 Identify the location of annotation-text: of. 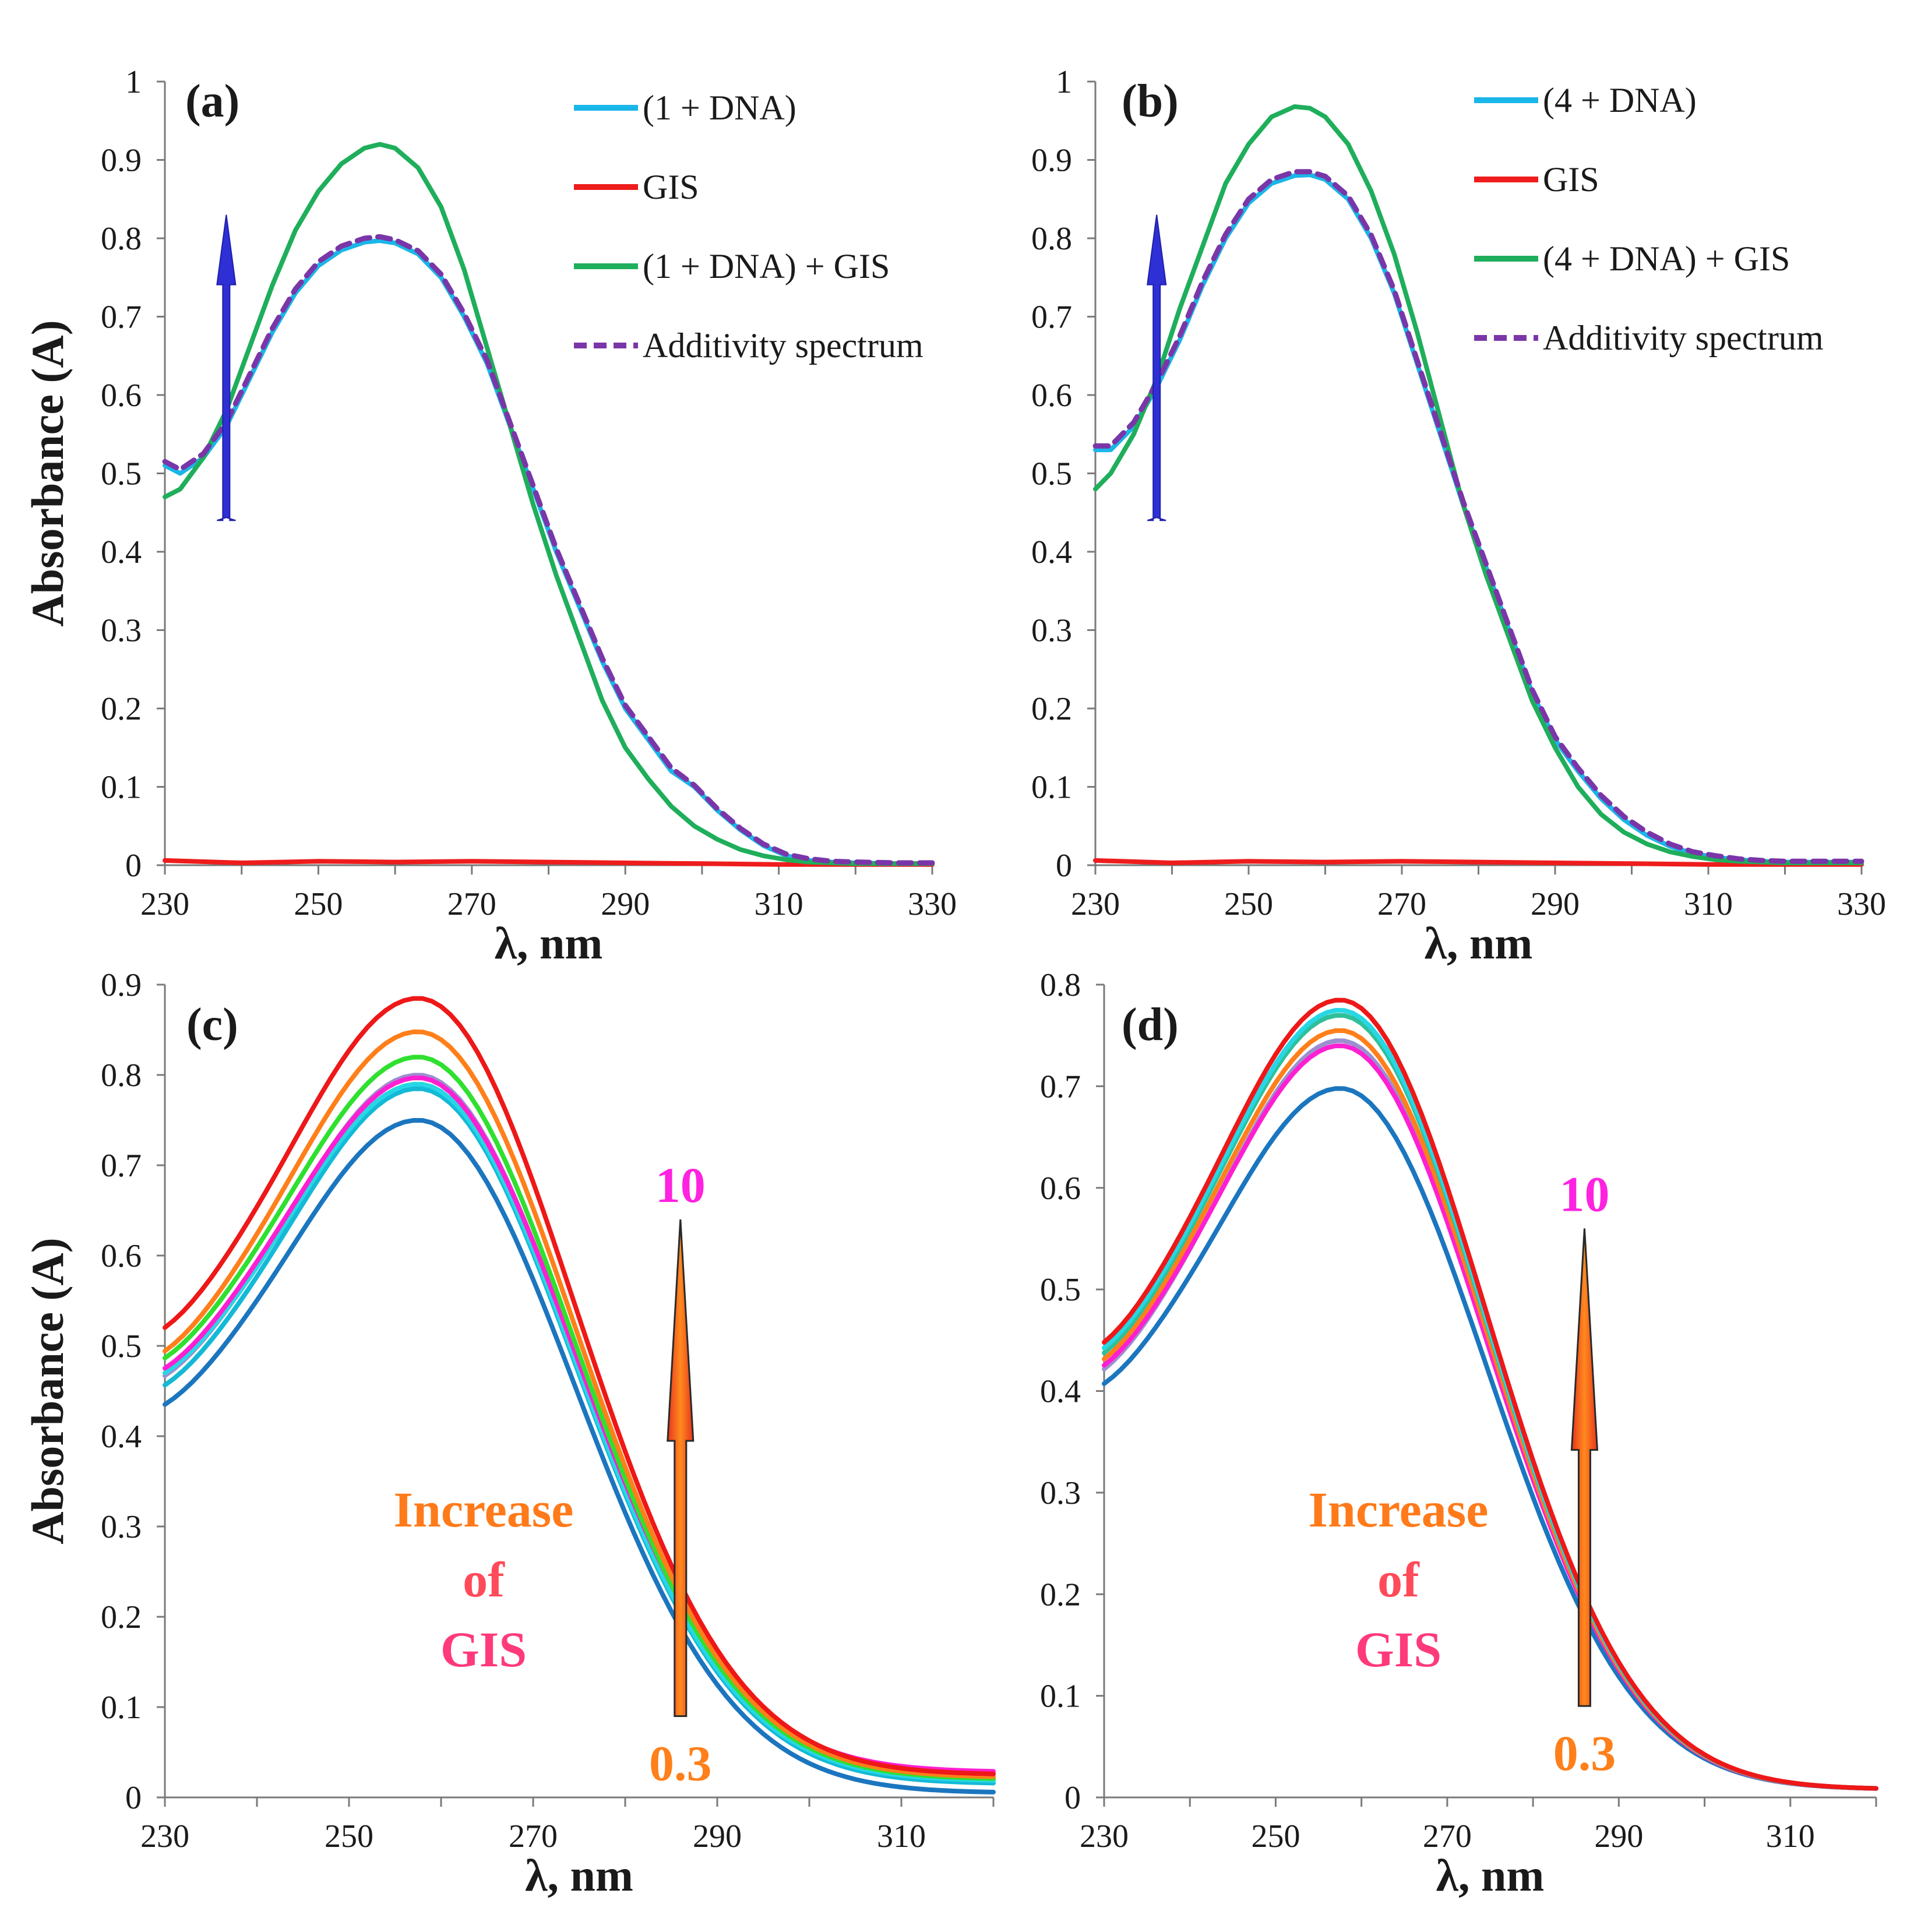
(1398, 1579).